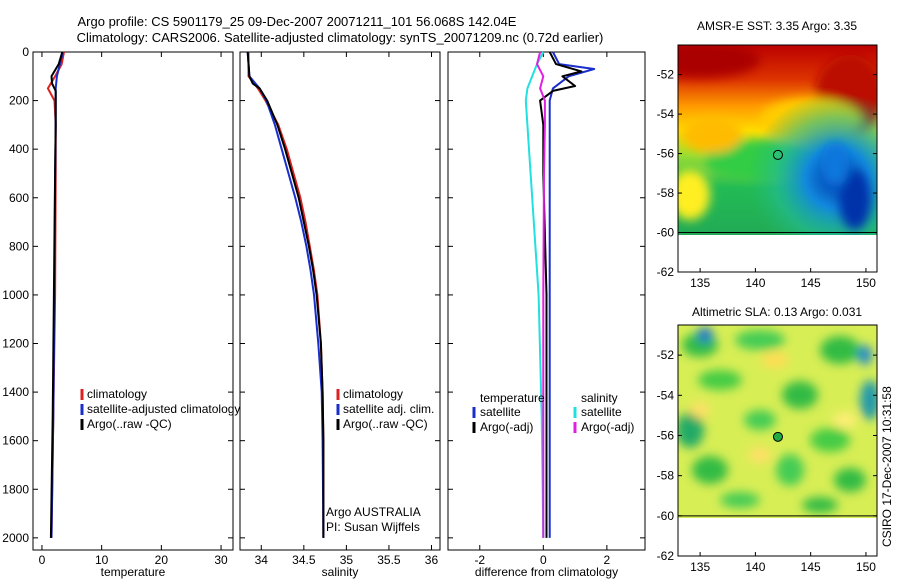 This screenshot has height=580, width=900. I want to click on sla-map-xtick-label: 140, so click(755, 567).